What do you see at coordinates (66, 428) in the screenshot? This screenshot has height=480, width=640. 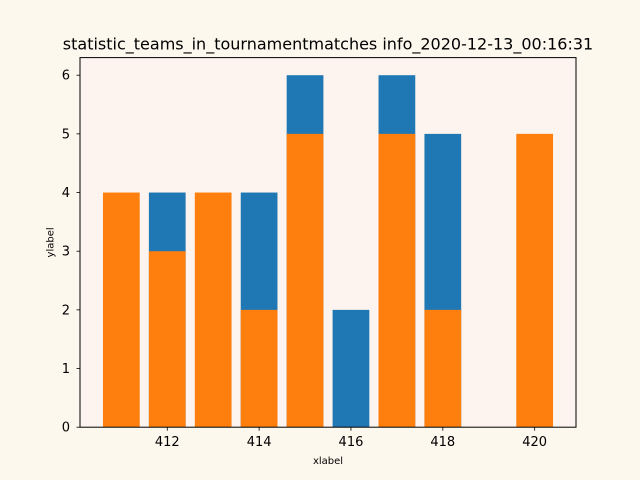 I see `y-tick-label: 0` at bounding box center [66, 428].